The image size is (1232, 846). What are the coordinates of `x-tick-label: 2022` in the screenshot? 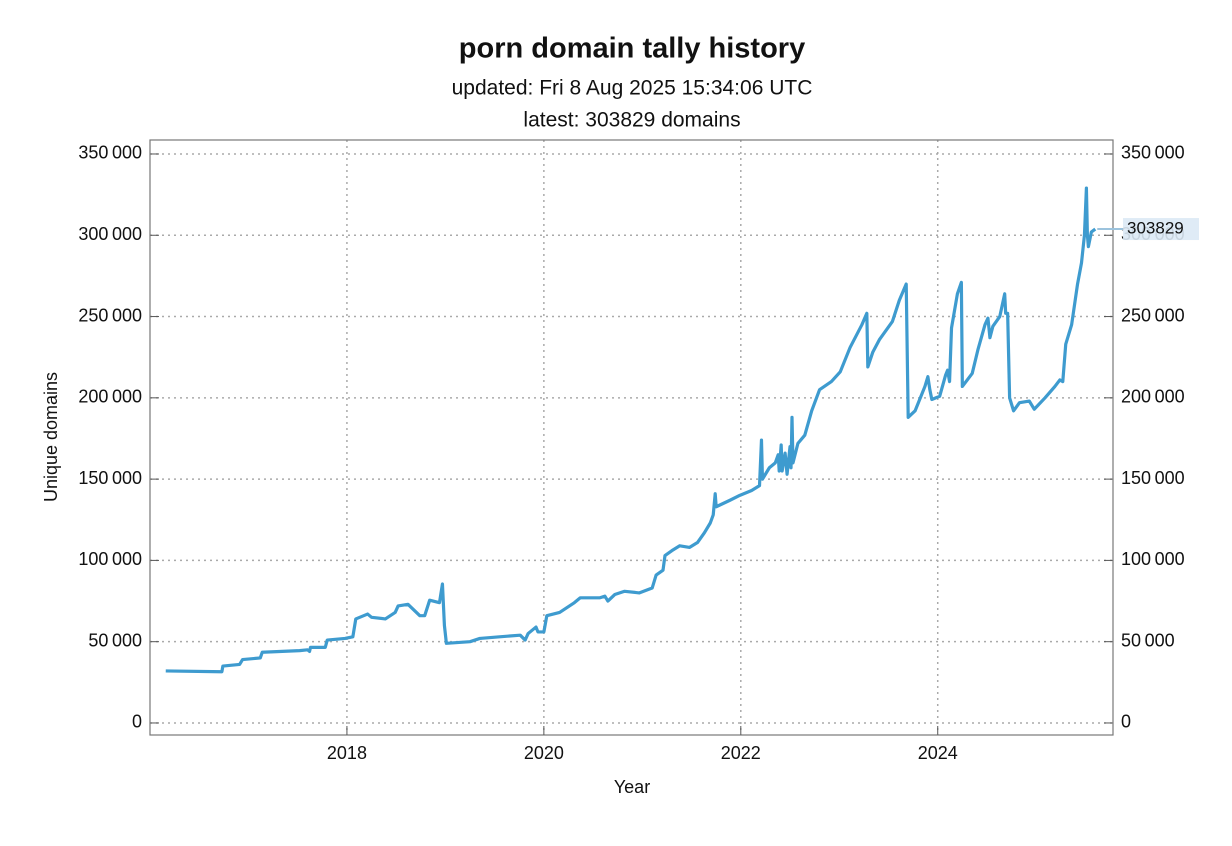 It's located at (741, 753).